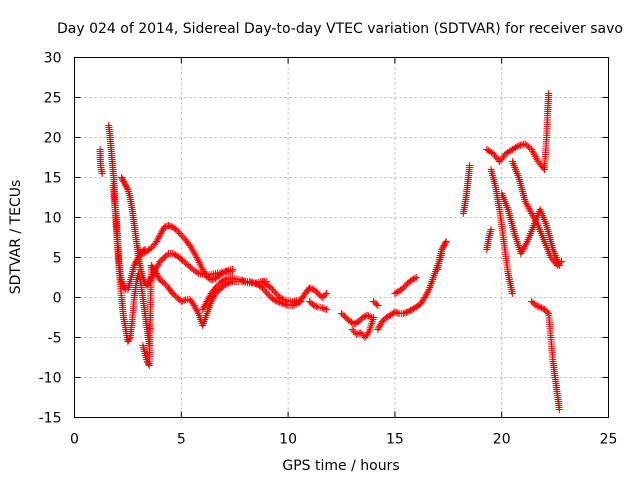  I want to click on x-axis-label: GPS time / hours, so click(340, 466).